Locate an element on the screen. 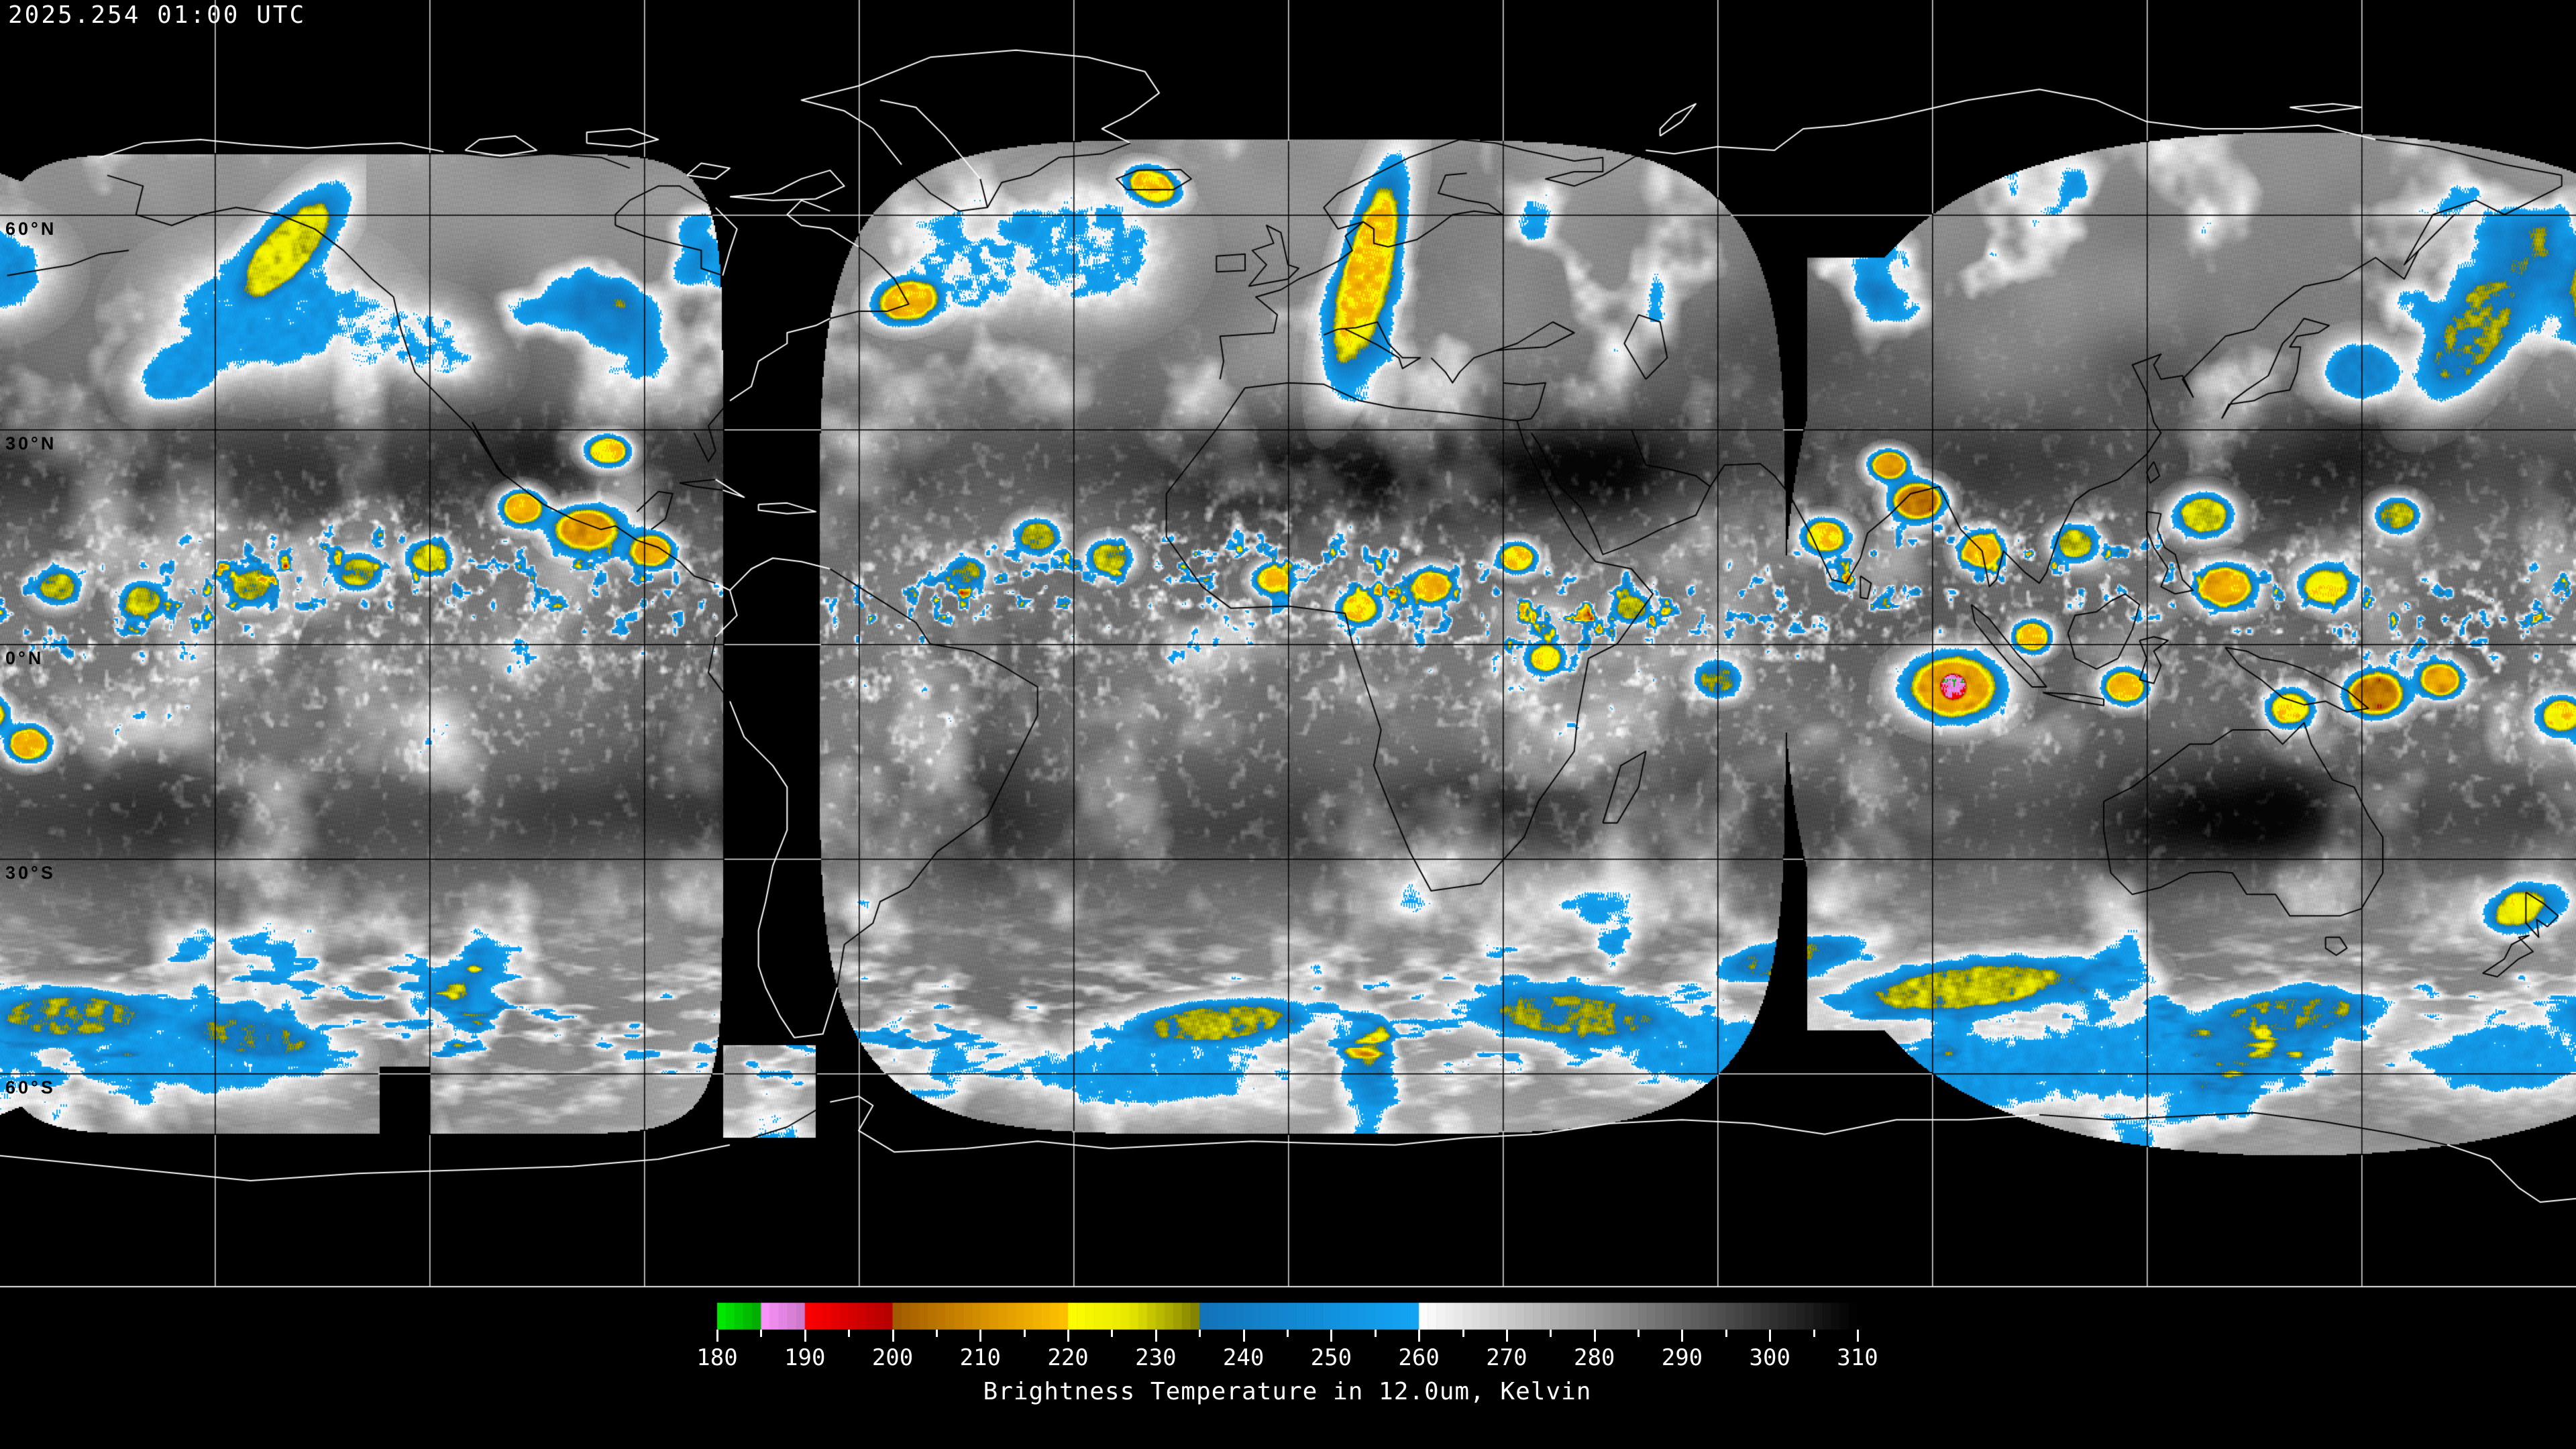 Image resolution: width=2576 pixels, height=1449 pixels. latitude-label: 0°N is located at coordinates (24, 658).